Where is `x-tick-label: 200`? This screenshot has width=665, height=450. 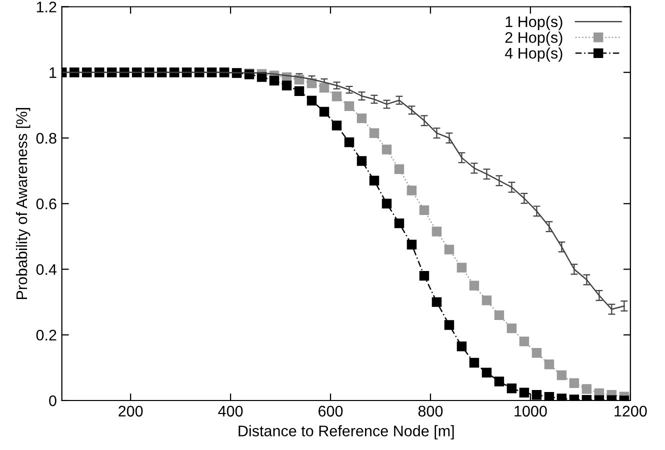
x-tick-label: 200 is located at coordinates (130, 411).